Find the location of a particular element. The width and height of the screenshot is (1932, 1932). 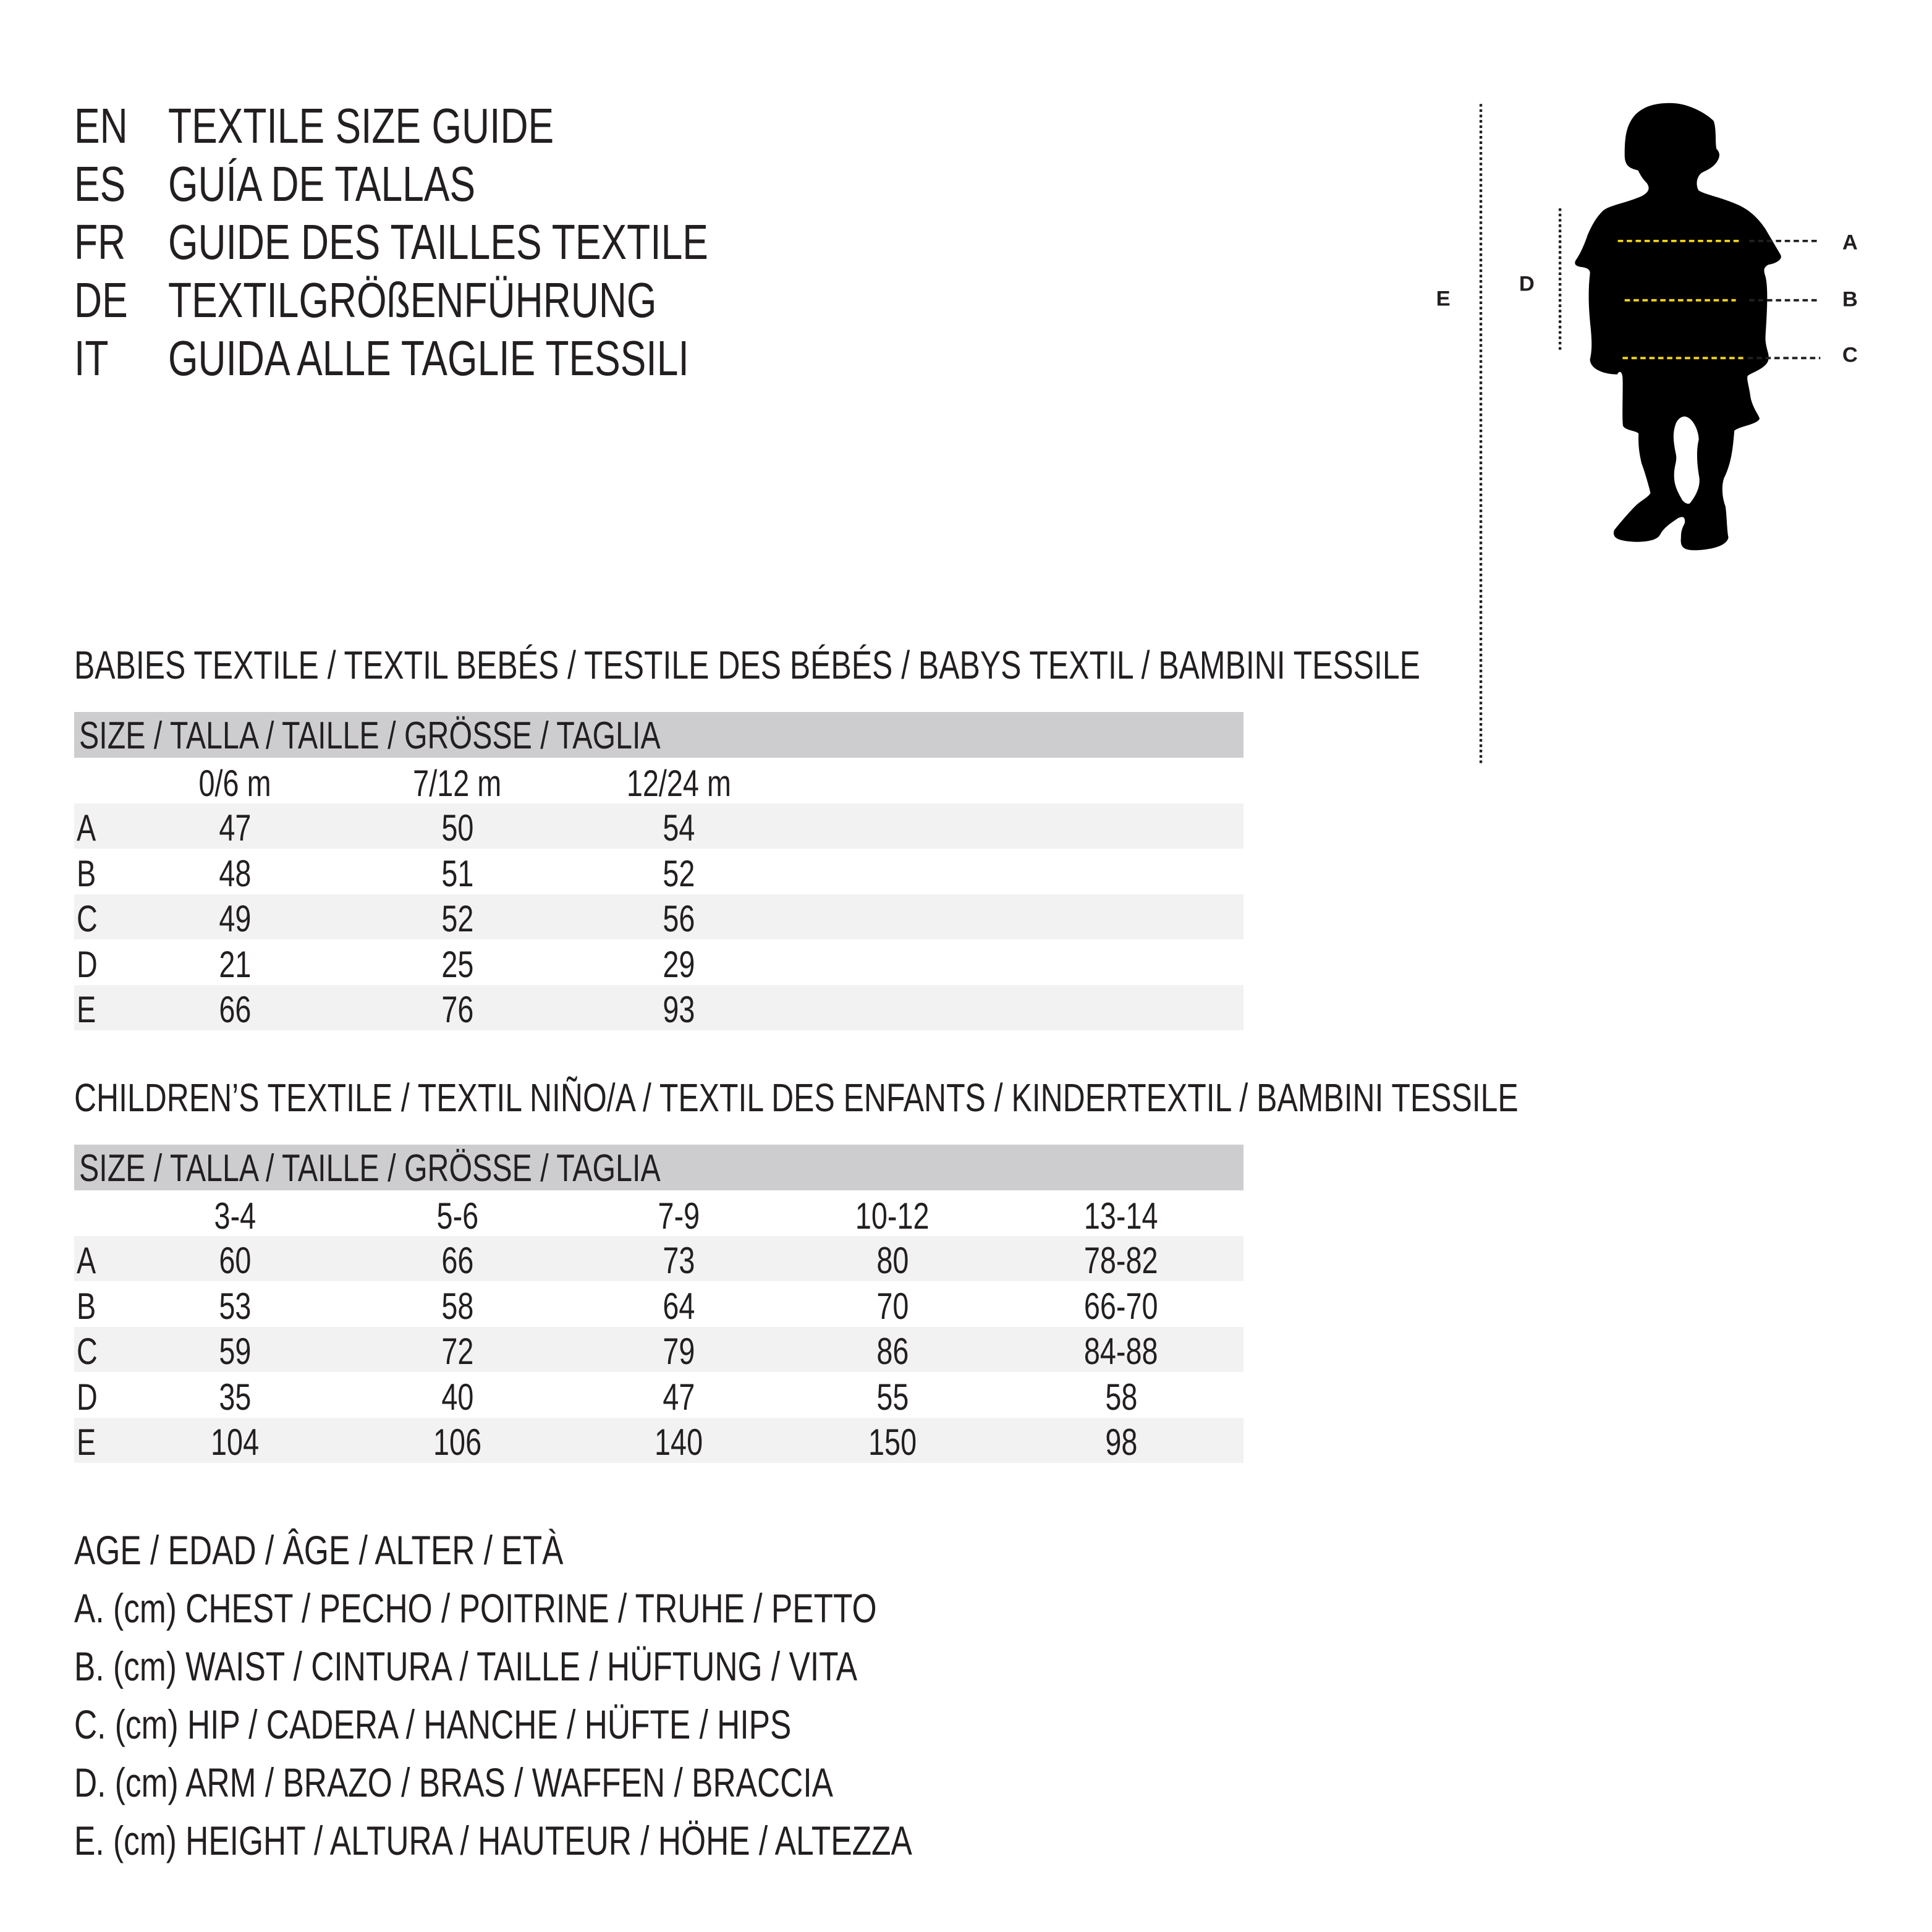

table-cell: 70 is located at coordinates (892, 1306).